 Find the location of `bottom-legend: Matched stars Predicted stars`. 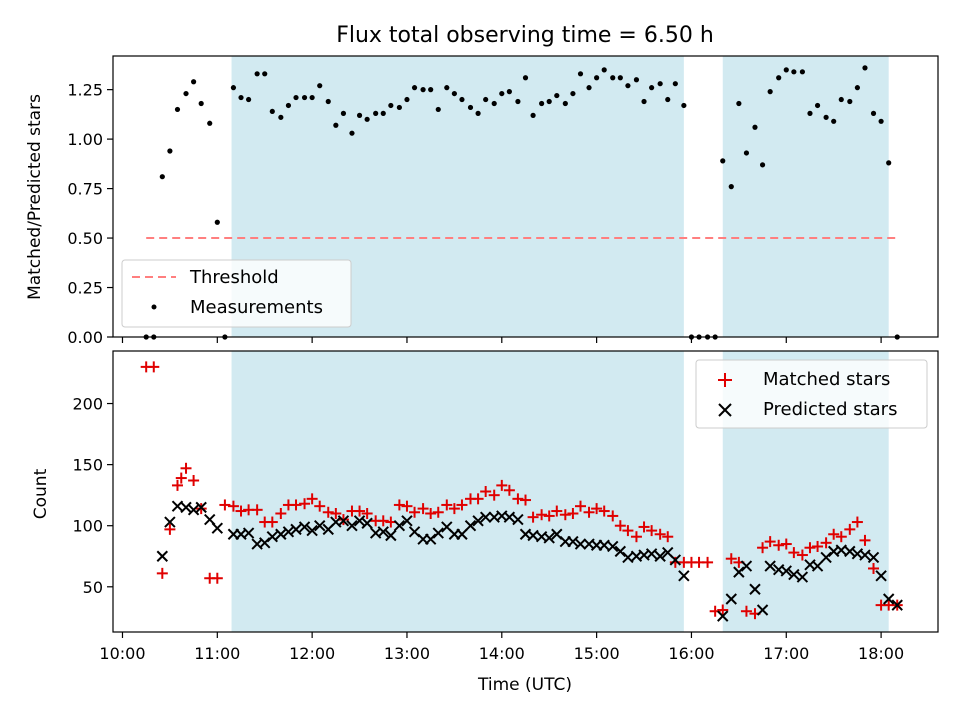

bottom-legend: Matched stars Predicted stars is located at coordinates (811, 394).